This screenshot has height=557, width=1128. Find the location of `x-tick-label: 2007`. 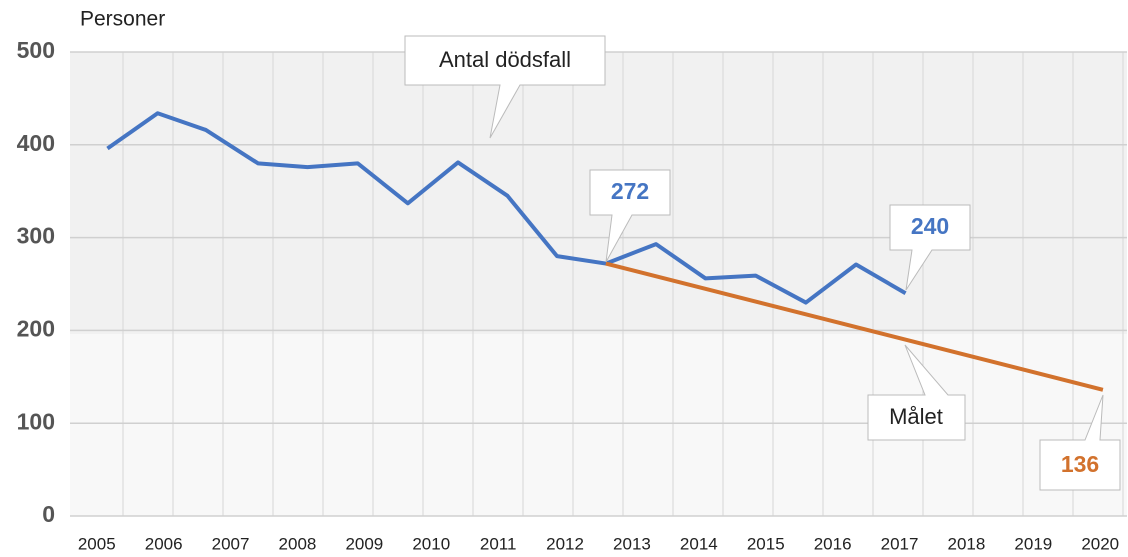

x-tick-label: 2007 is located at coordinates (231, 543).